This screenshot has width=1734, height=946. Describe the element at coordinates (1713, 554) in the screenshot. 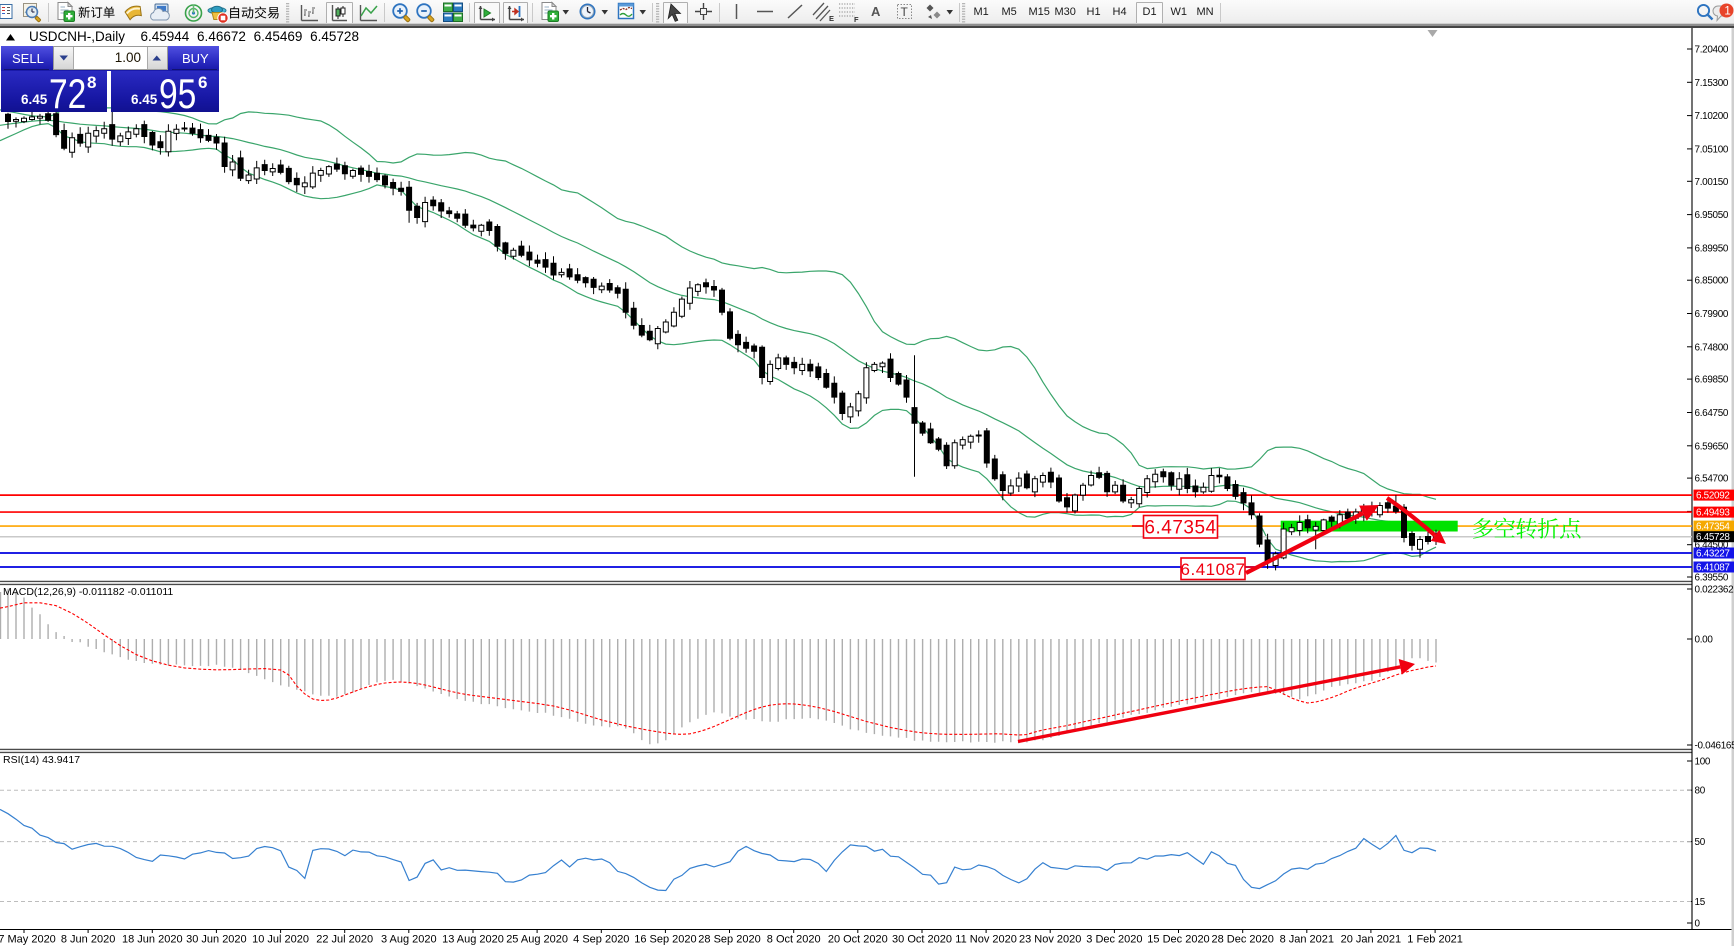

I see `svg-text: 6.43227` at that location.